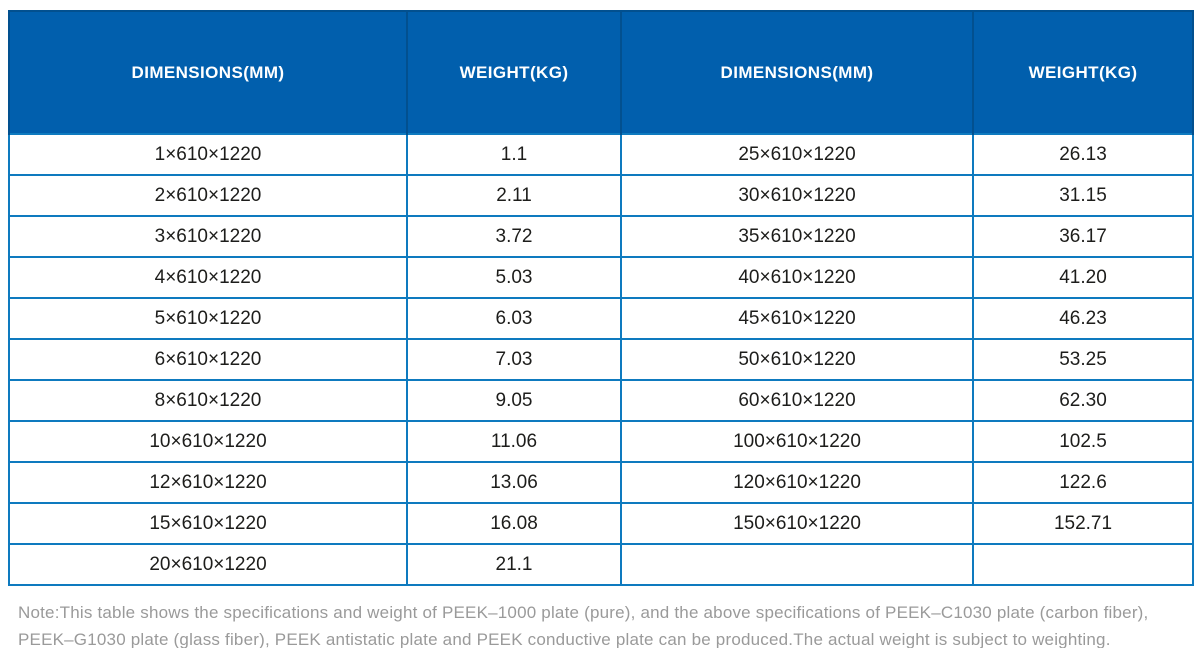 Image resolution: width=1200 pixels, height=648 pixels. I want to click on table-cell: 62.30, so click(1083, 400).